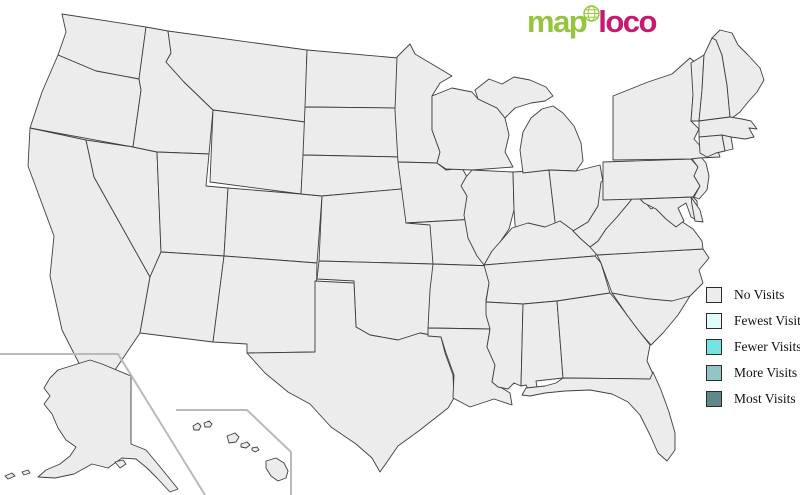 This screenshot has width=800, height=495. I want to click on hawaii-inset-border, so click(234, 452).